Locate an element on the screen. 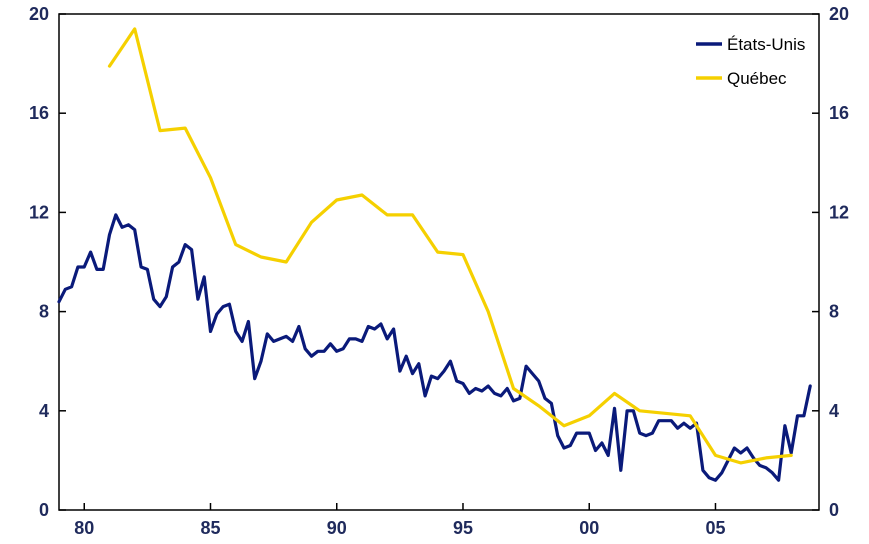 The width and height of the screenshot is (869, 544). y-axis-right: 0 4 8 12 16 20 is located at coordinates (830, 262).